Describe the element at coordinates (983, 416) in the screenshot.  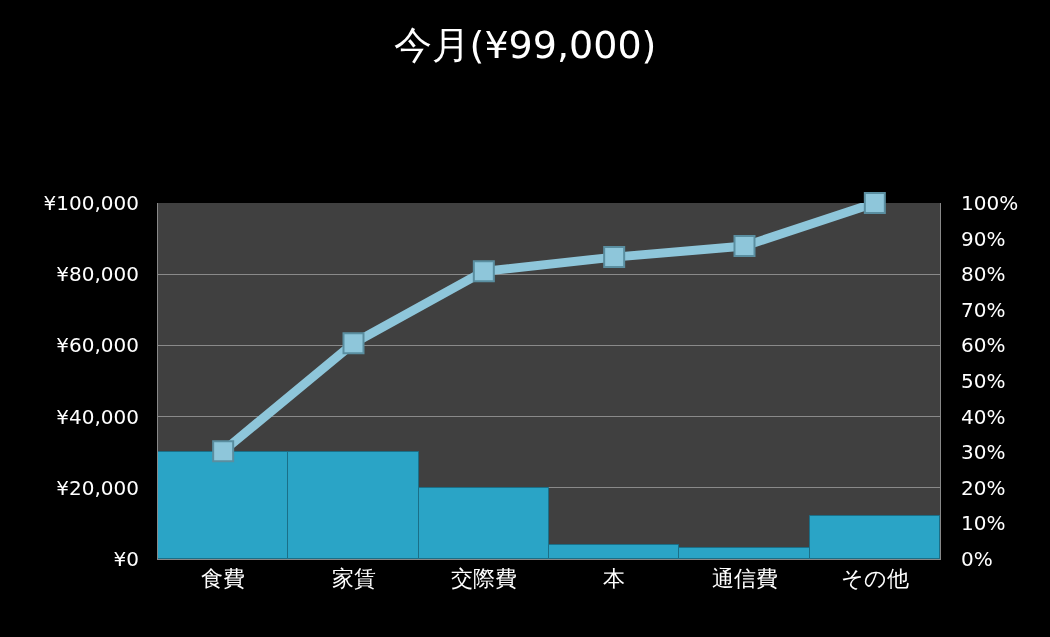
I see `y2-tick-label: 40%` at that location.